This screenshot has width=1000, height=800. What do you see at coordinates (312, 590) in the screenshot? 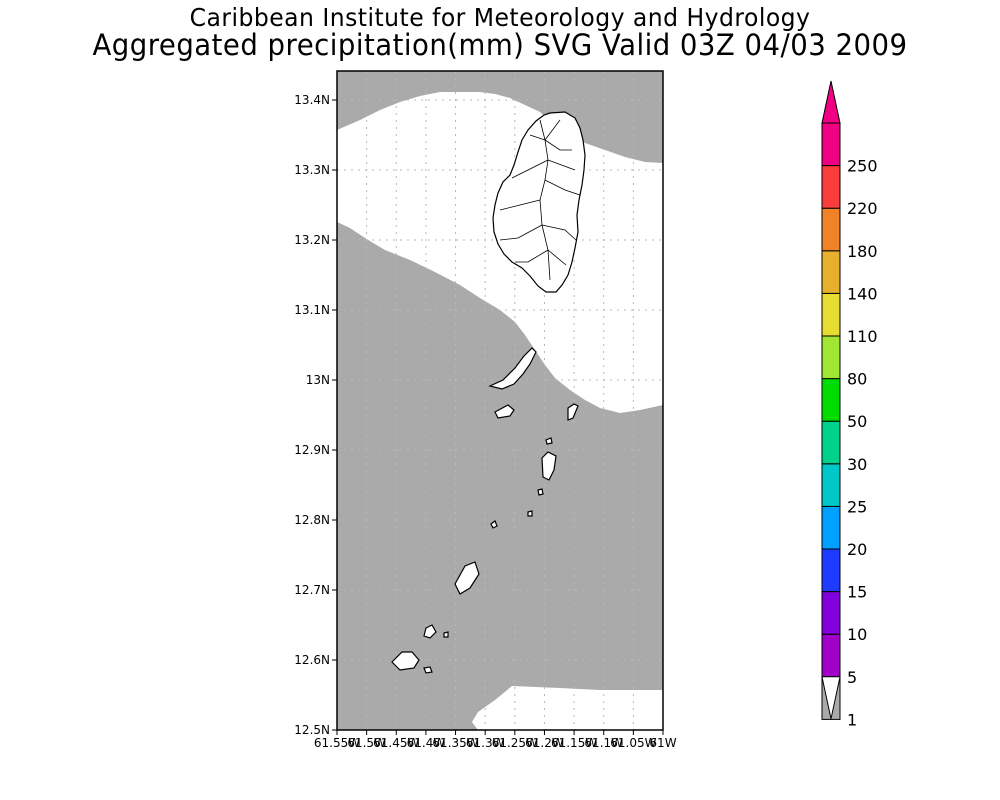
I see `lat-tick-label: 12.7N` at bounding box center [312, 590].